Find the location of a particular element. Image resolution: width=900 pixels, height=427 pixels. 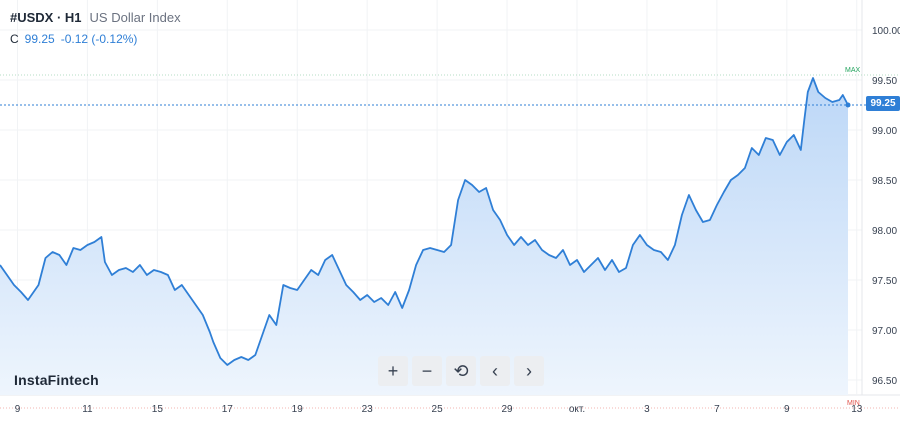

zoom-out-button: − is located at coordinates (427, 371).